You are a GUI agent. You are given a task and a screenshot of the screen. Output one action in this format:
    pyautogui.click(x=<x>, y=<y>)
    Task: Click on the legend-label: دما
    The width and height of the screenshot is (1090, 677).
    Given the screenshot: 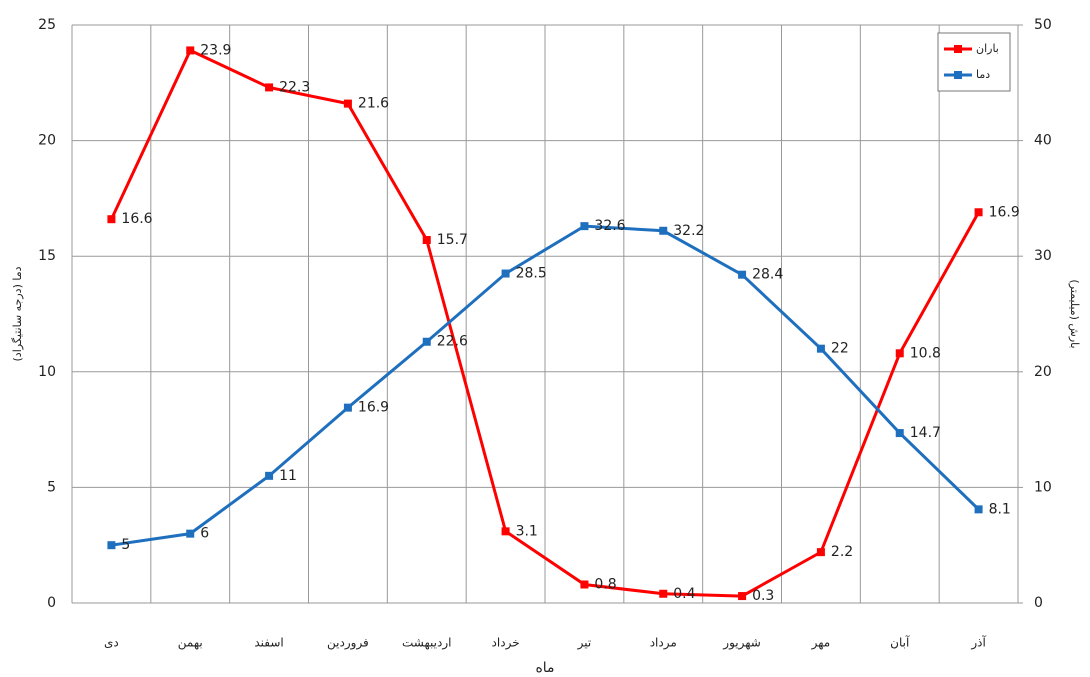 What is the action you would take?
    pyautogui.click(x=983, y=74)
    